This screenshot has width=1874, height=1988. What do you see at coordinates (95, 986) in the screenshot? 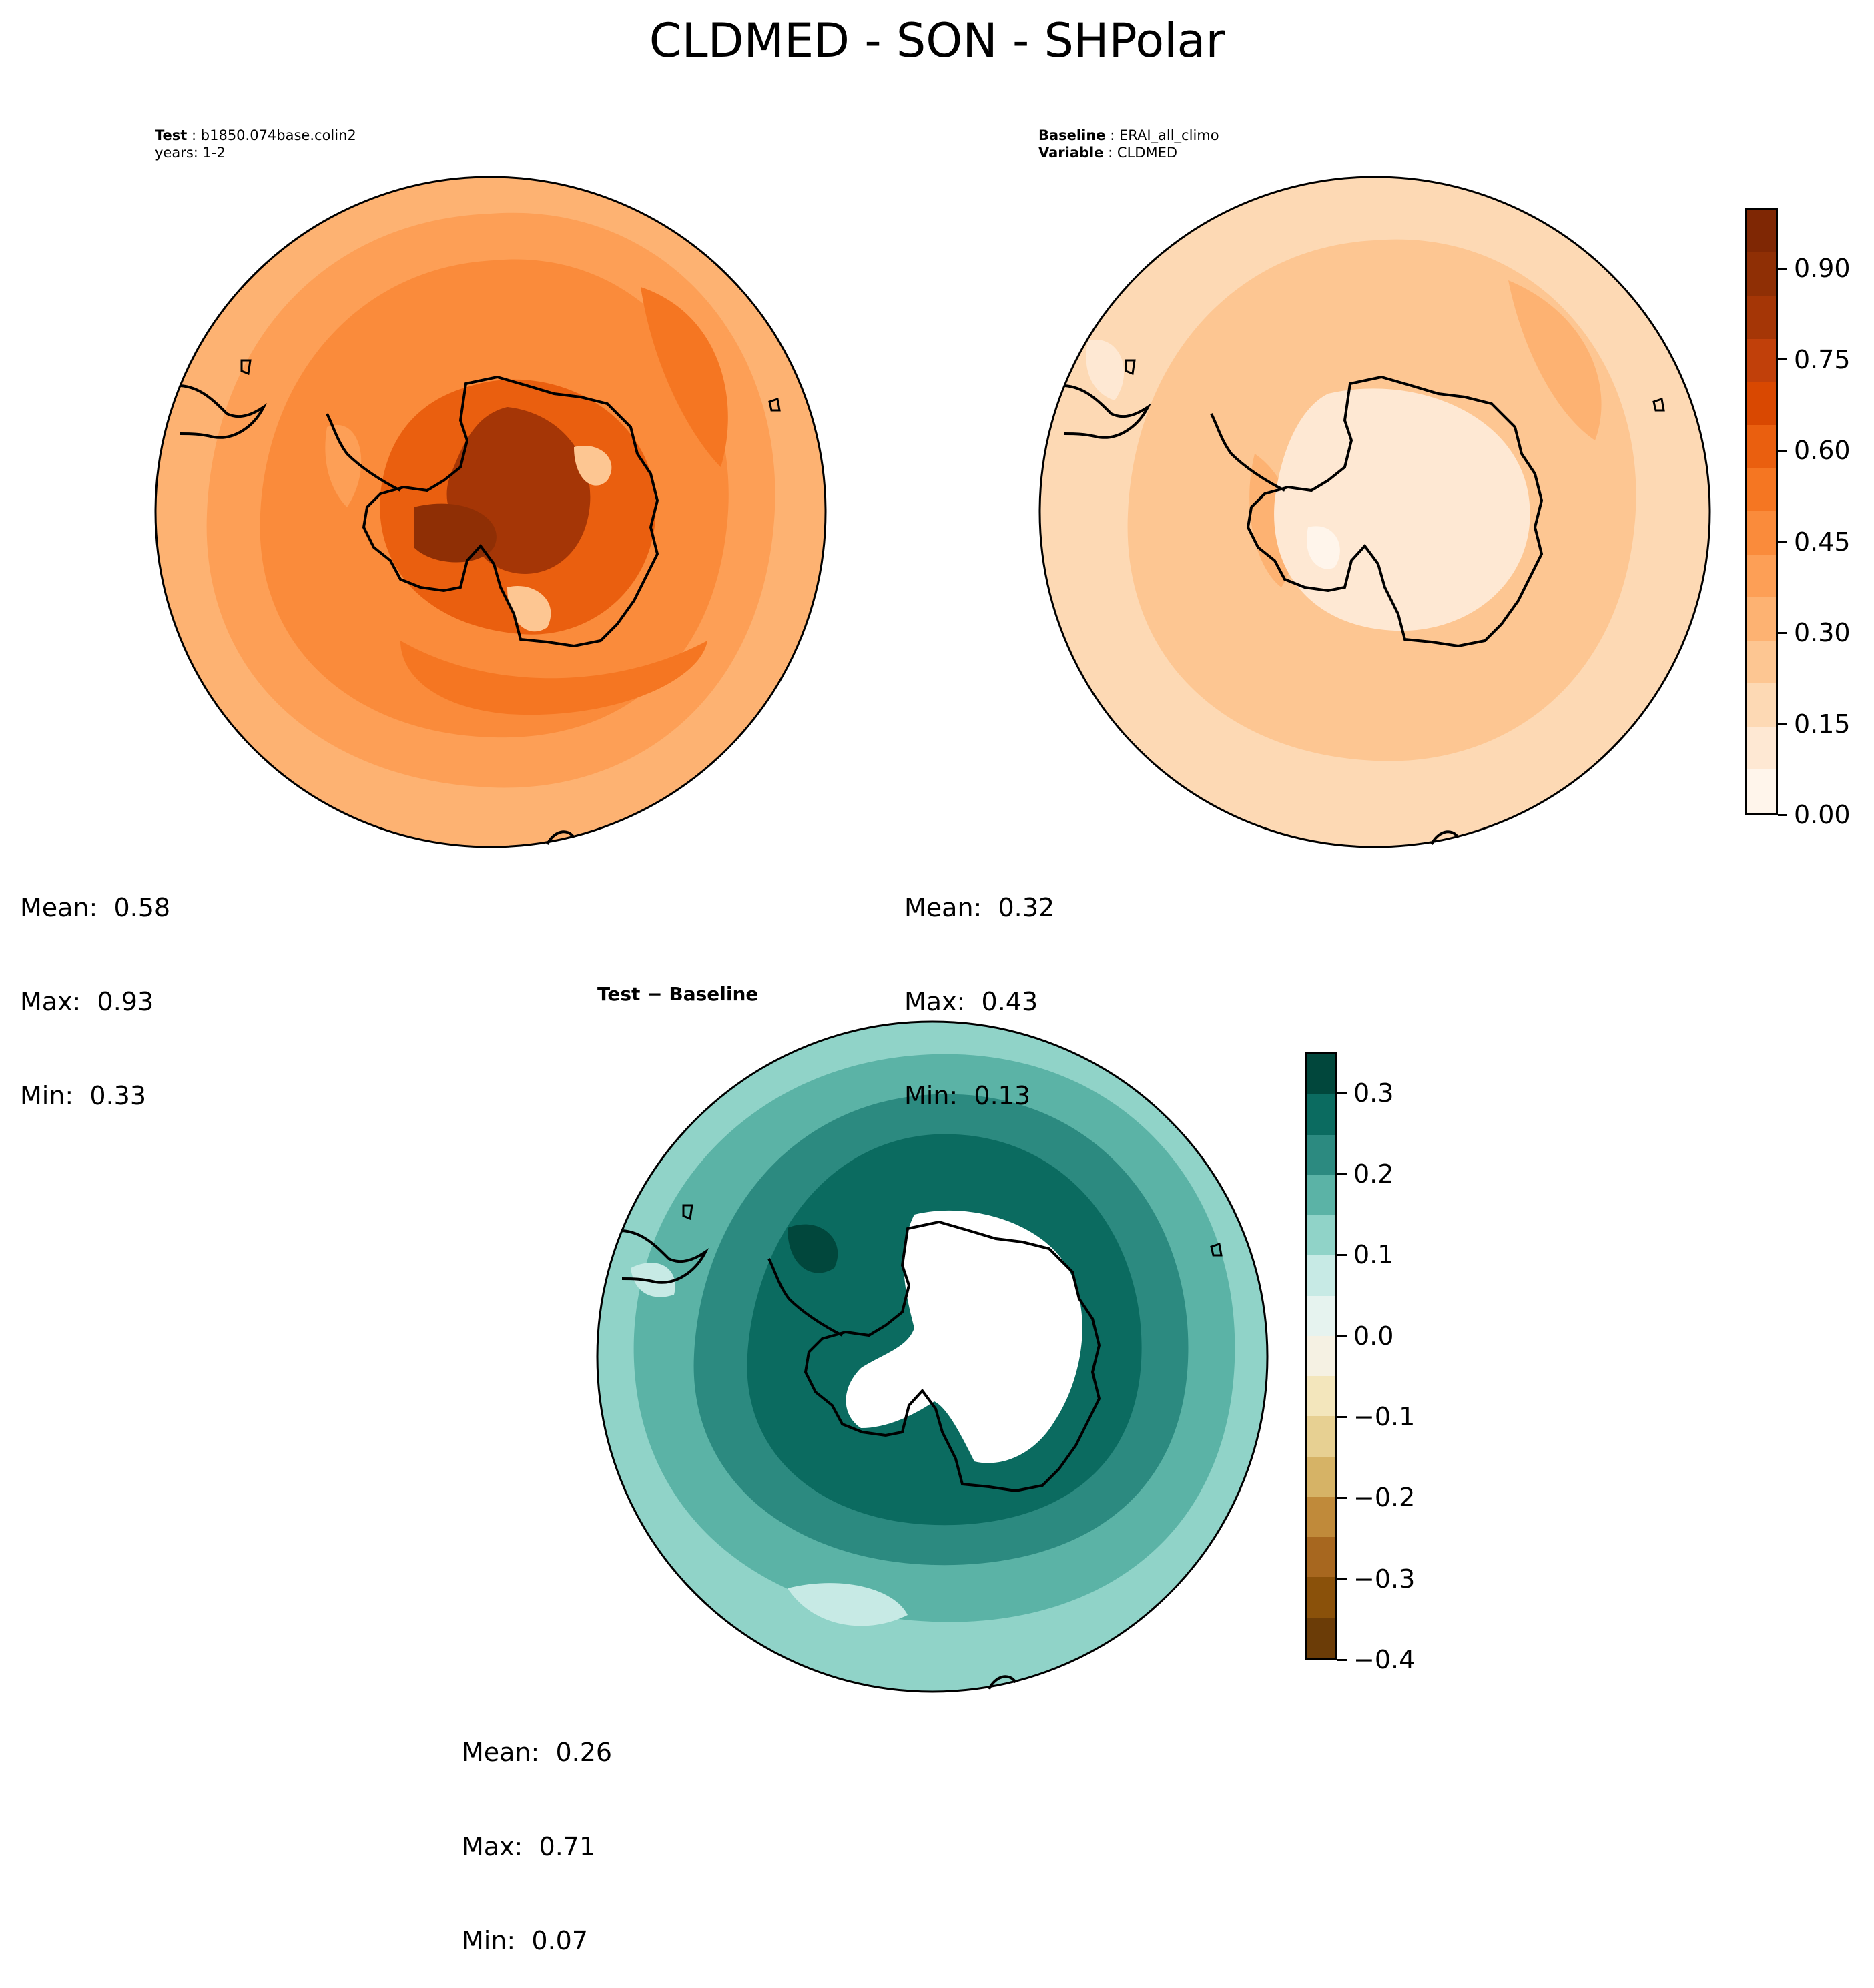
I see `test-stats: Mean: 0.58 Max: 0.93 Min: 0.33` at bounding box center [95, 986].